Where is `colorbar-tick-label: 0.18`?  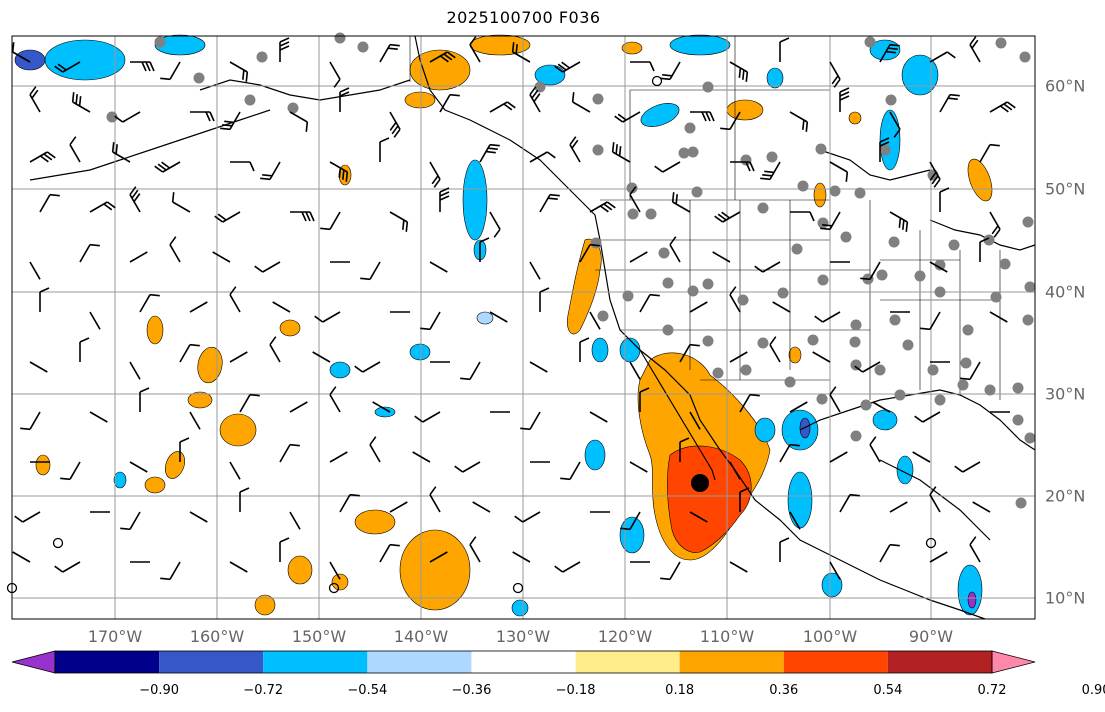
colorbar-tick-label: 0.18 is located at coordinates (680, 690).